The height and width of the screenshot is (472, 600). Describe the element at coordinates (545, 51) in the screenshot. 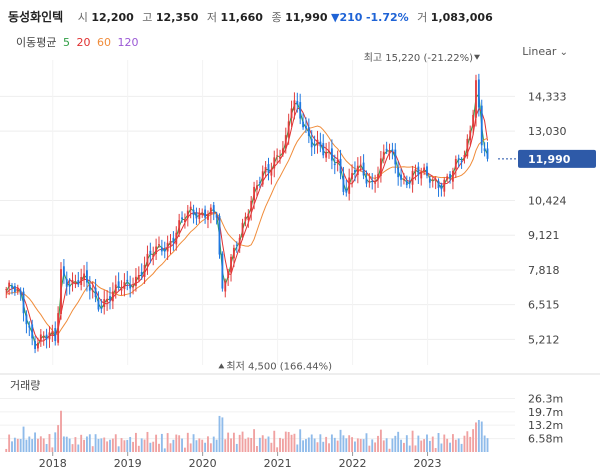

I see `scale-selector: Linear` at that location.